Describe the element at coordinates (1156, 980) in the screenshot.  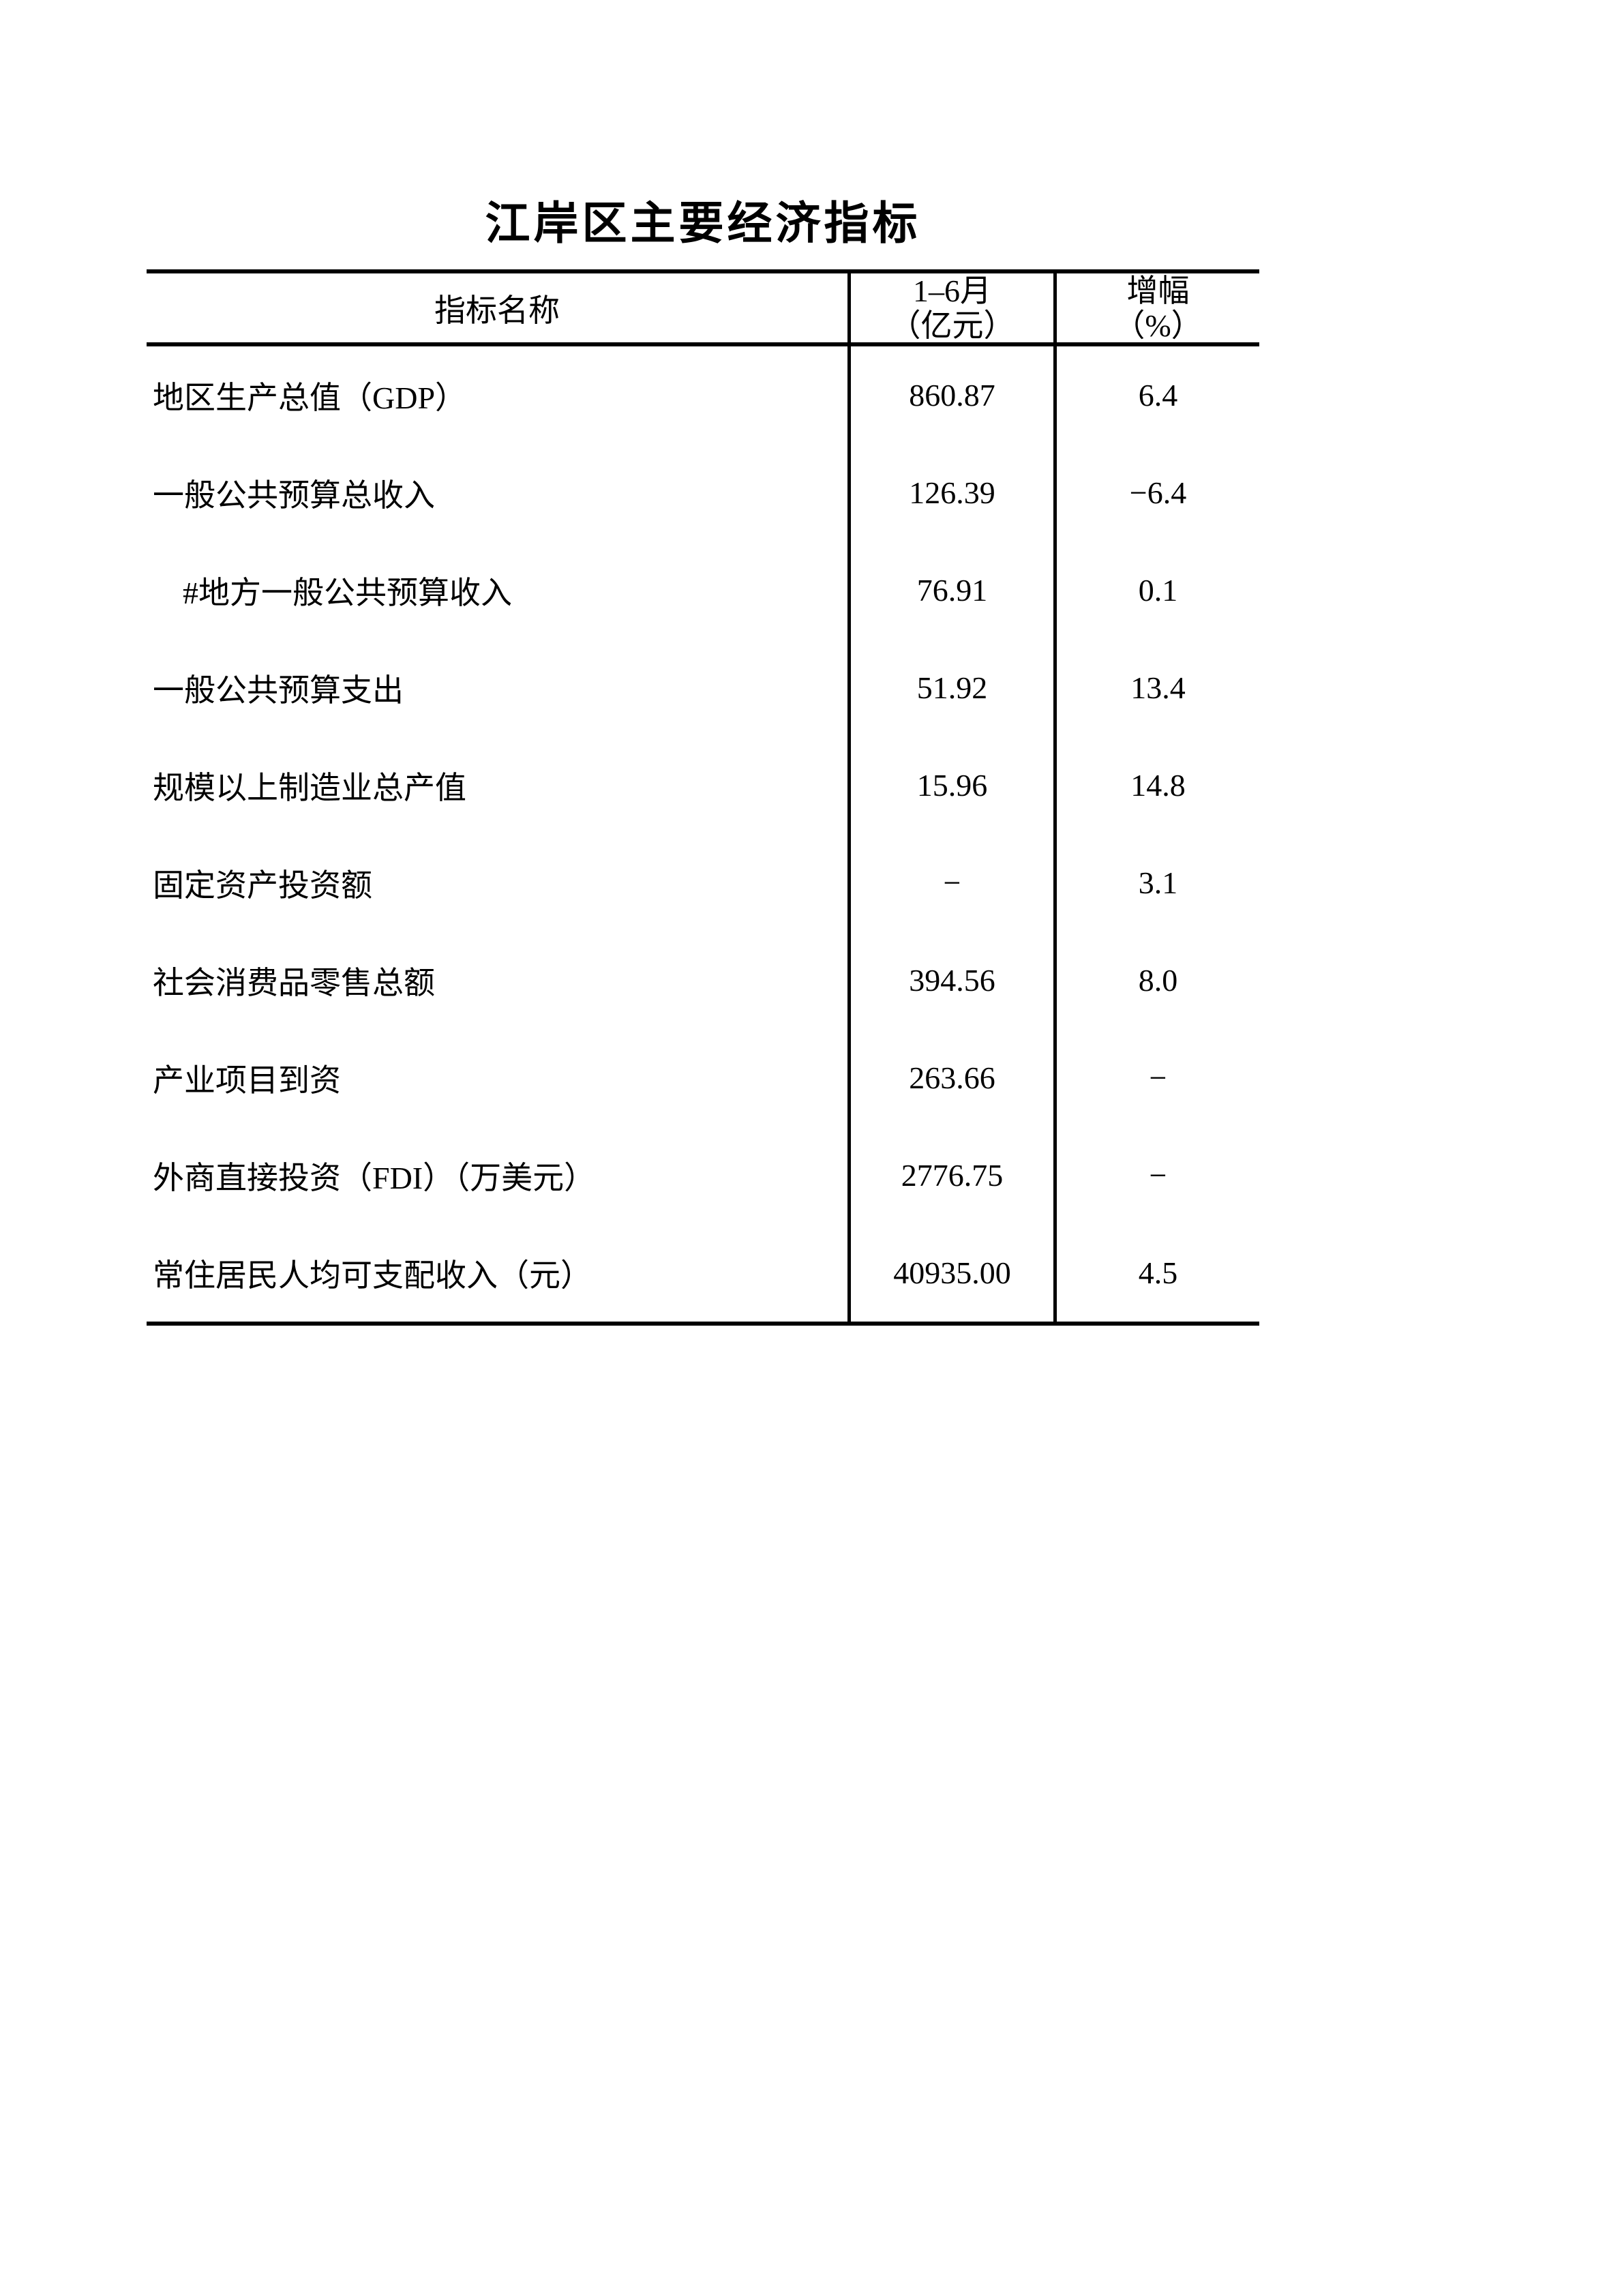
I see `growth-value-cell: 8.0` at that location.